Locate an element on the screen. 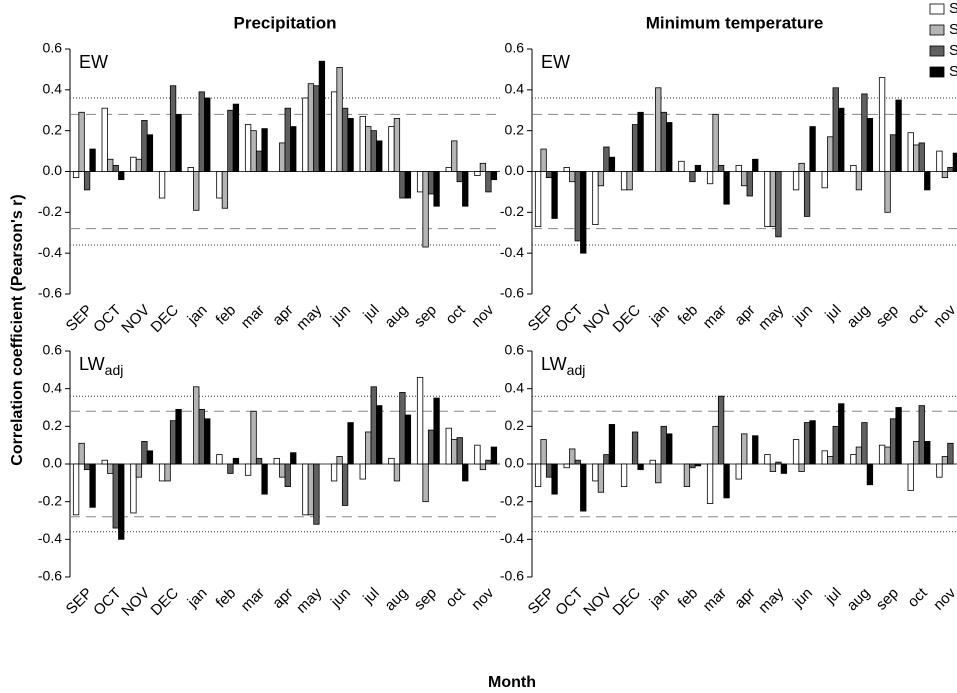  y-axis-label: Correlation coefficient (Pearson's r) is located at coordinates (17, 329).